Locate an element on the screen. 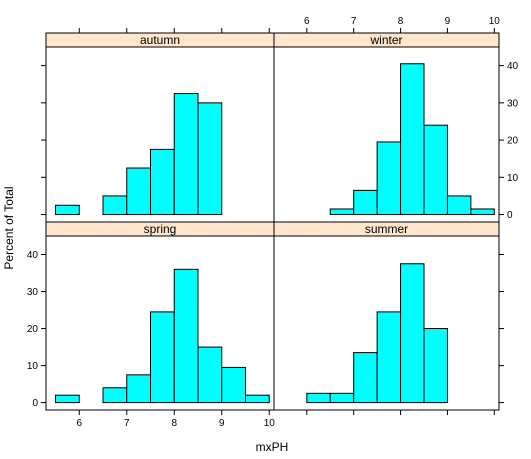  y-tick-label-left-bottom: 30 is located at coordinates (33, 292).